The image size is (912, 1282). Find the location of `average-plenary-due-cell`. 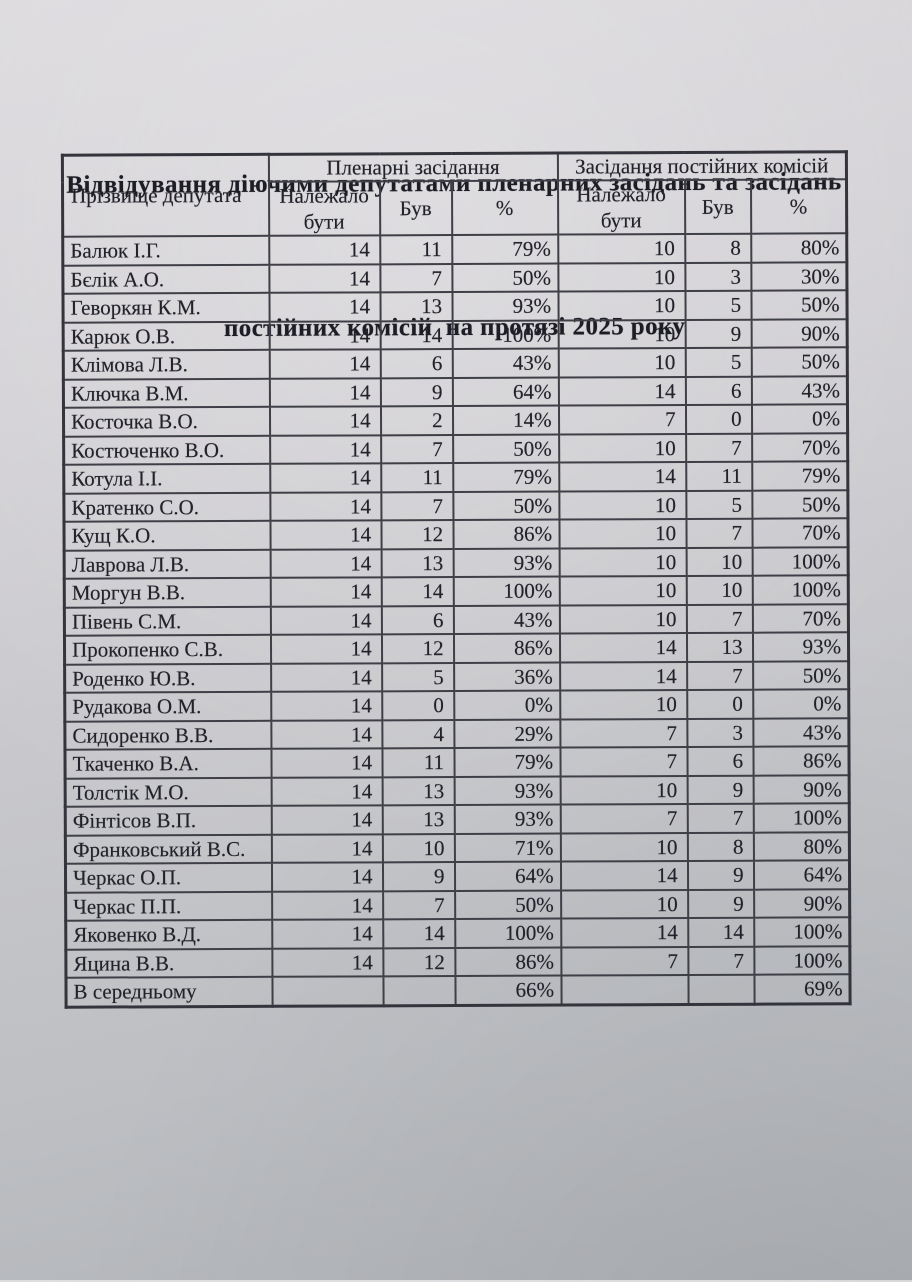

average-plenary-due-cell is located at coordinates (327, 990).